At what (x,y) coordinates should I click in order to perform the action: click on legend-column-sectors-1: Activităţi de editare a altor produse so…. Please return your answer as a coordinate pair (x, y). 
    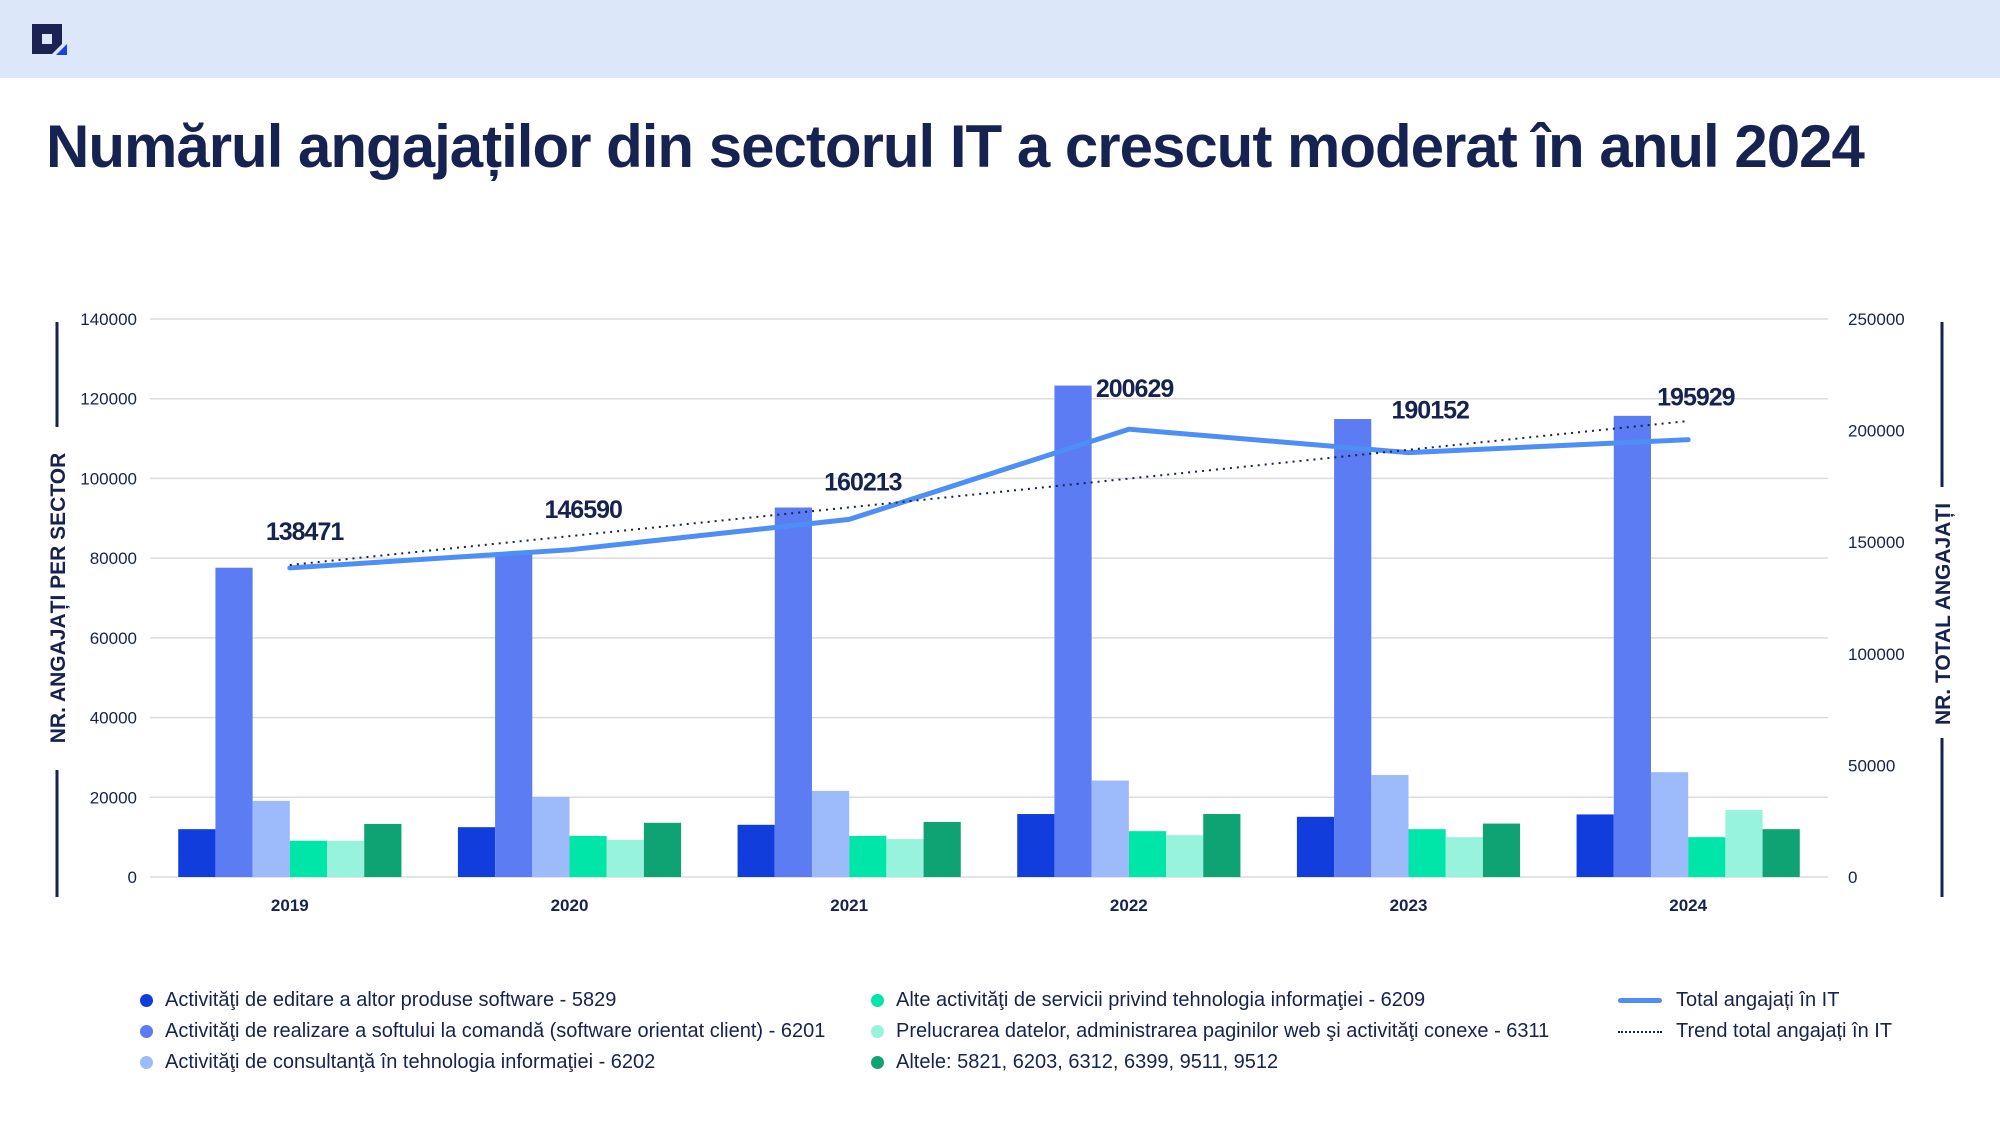
    Looking at the image, I should click on (482, 1031).